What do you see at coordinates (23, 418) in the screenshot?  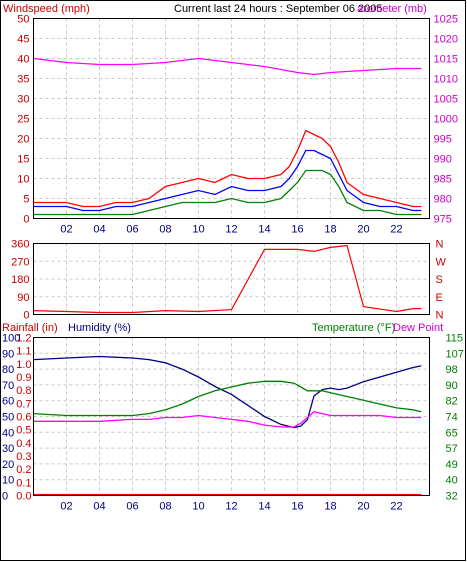 I see `rainfall-tick-label: 0.6` at bounding box center [23, 418].